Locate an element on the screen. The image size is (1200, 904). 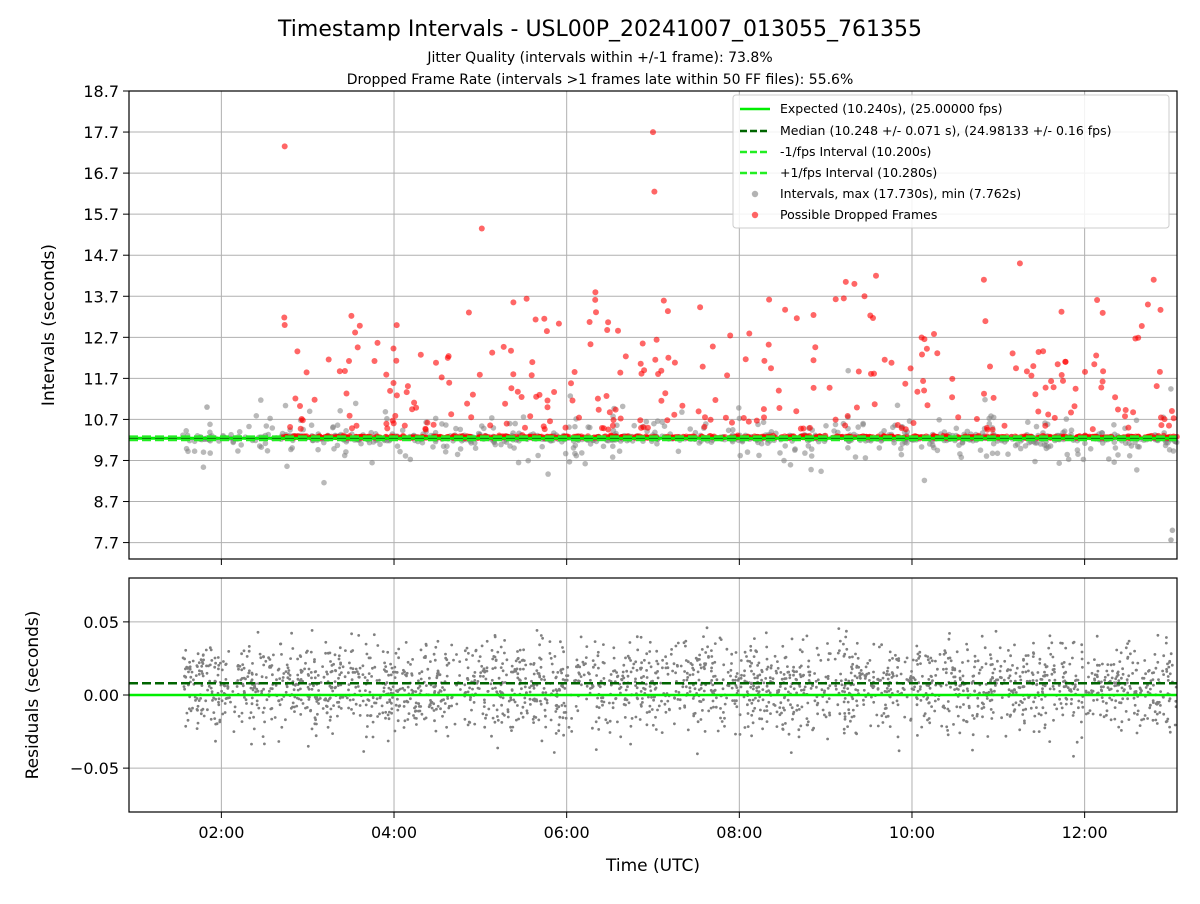
legend-label-expected: Expected (10.240s), (25.00000 fps) is located at coordinates (891, 108).